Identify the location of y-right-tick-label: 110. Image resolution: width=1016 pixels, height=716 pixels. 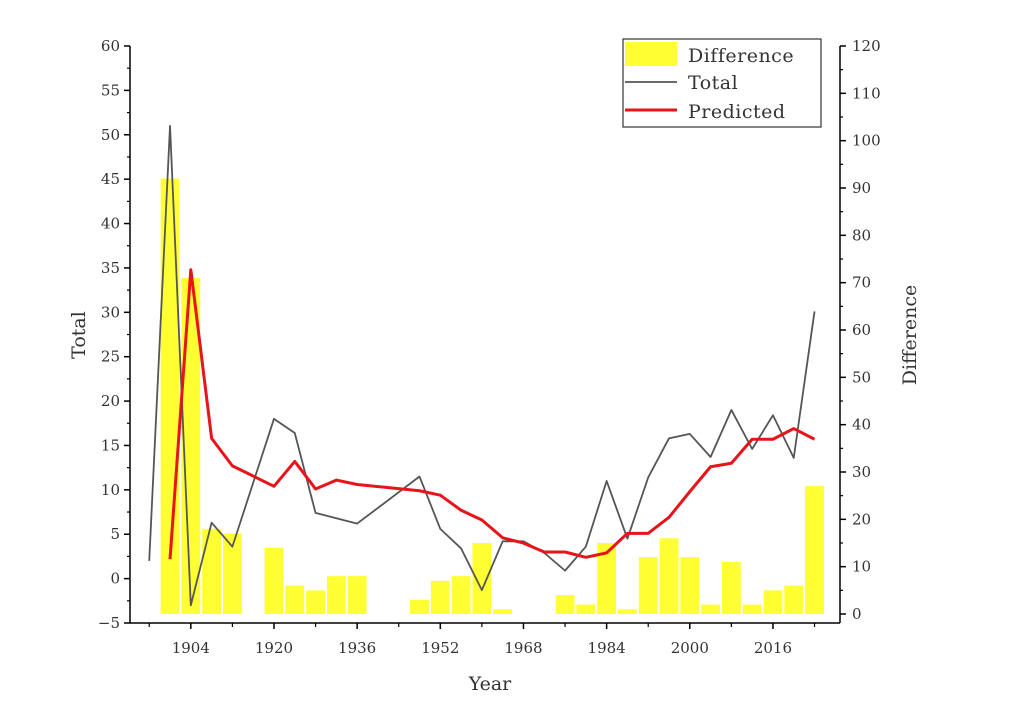
(866, 93).